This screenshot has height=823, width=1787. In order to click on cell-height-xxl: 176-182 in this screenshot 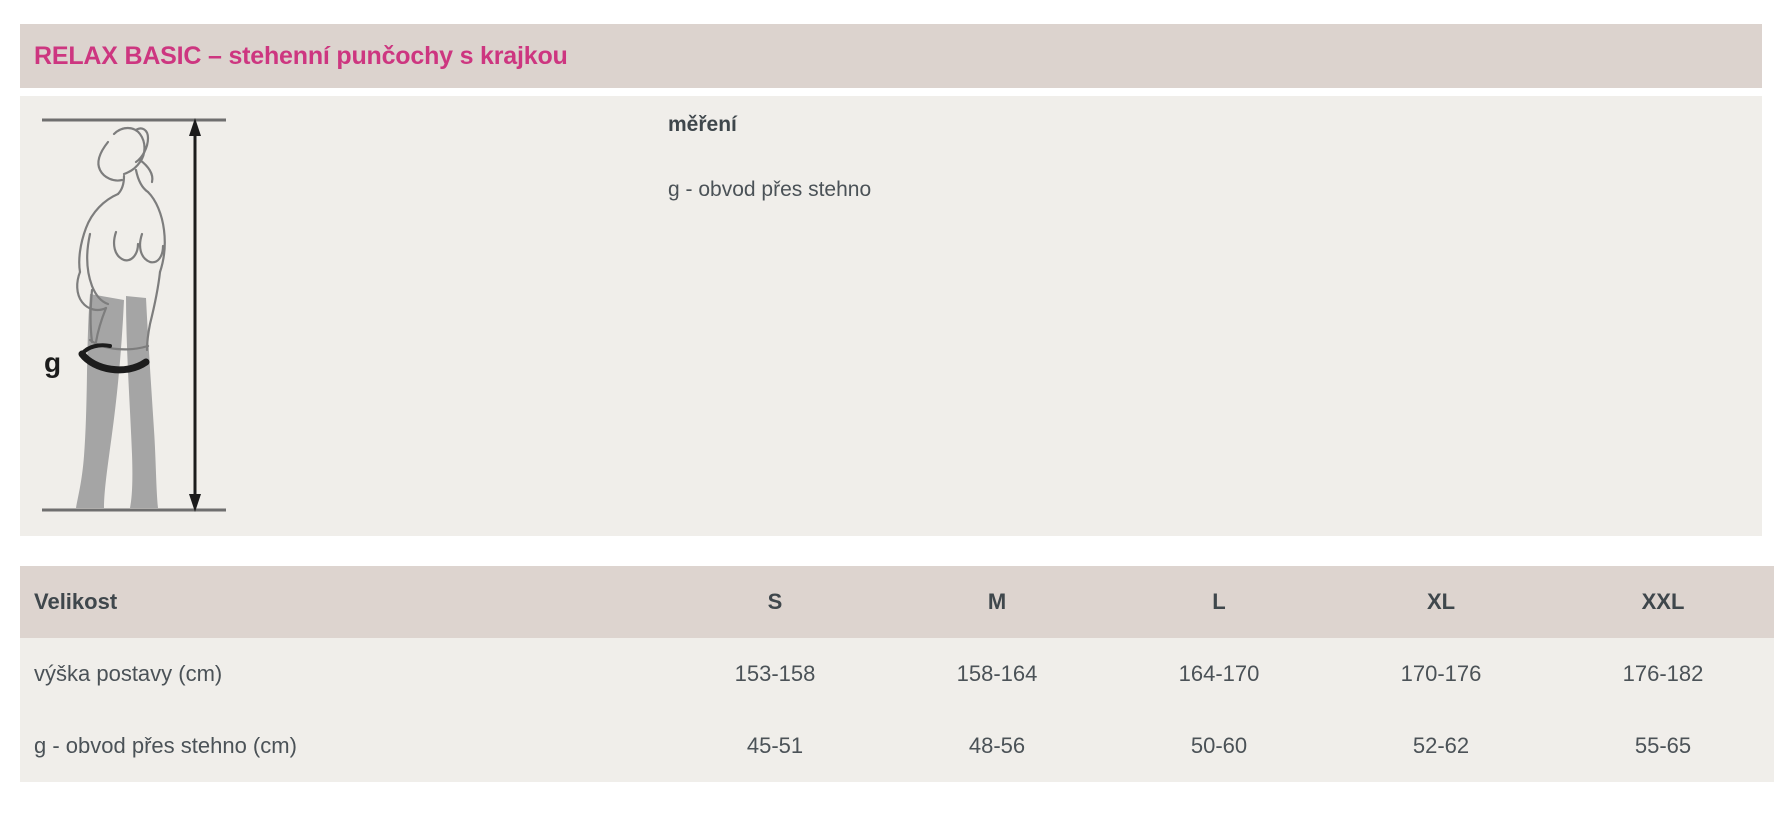, I will do `click(1663, 674)`.